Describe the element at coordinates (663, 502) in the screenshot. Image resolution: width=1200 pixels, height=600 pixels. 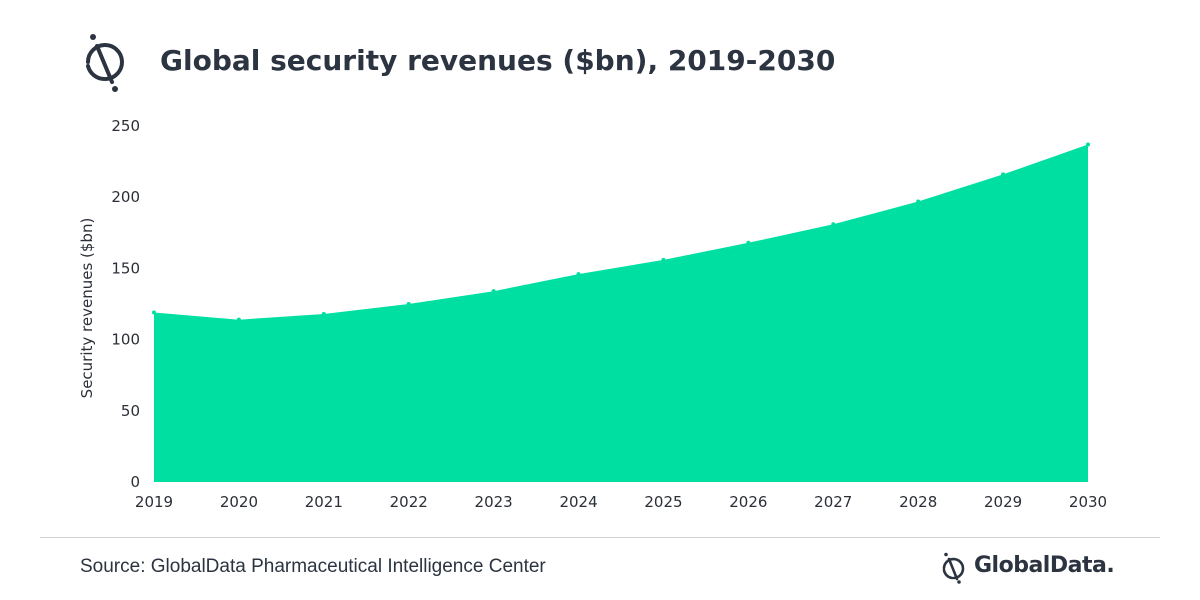
I see `x-tick-label: 2025` at that location.